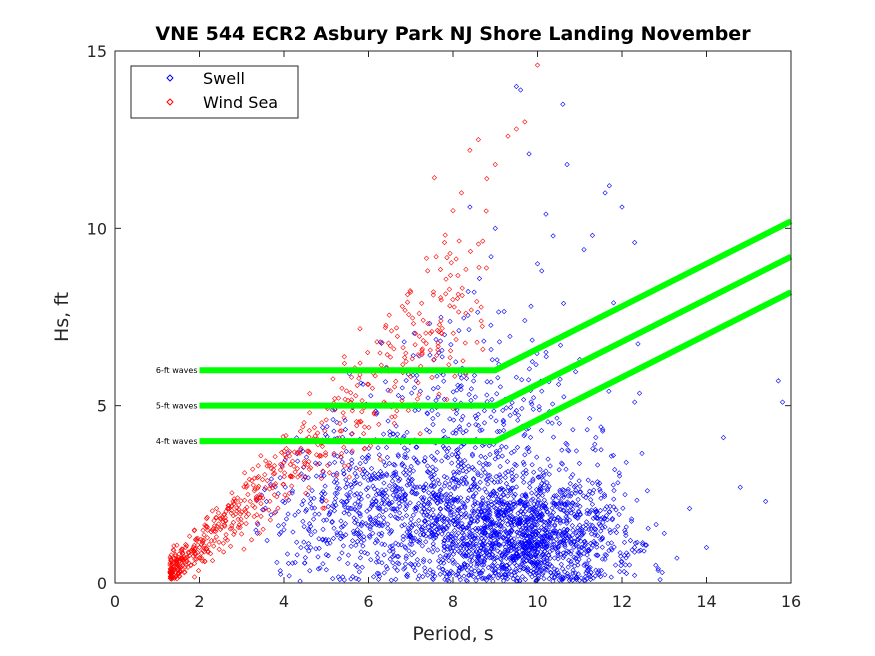  I want to click on x-tick-label: 14, so click(706, 601).